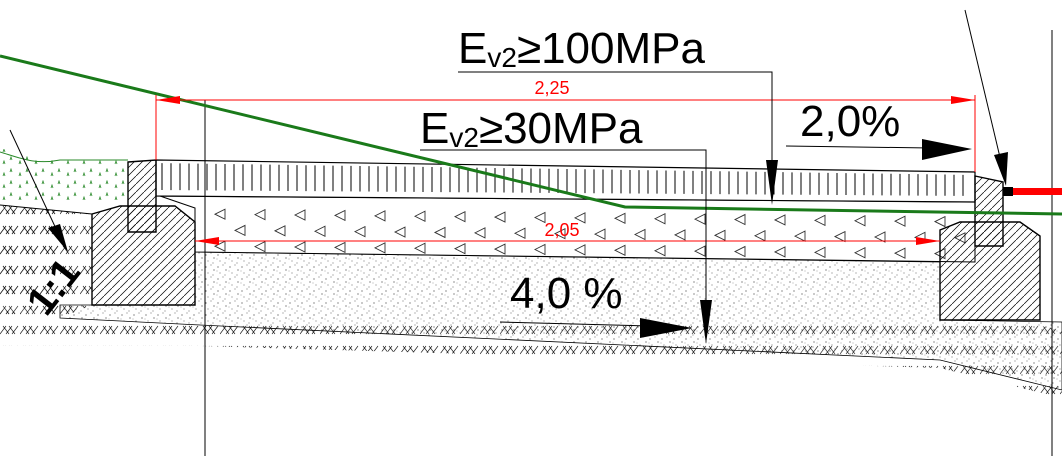 Image resolution: width=1062 pixels, height=456 pixels. I want to click on edge-leader-arrow, so click(1001, 169).